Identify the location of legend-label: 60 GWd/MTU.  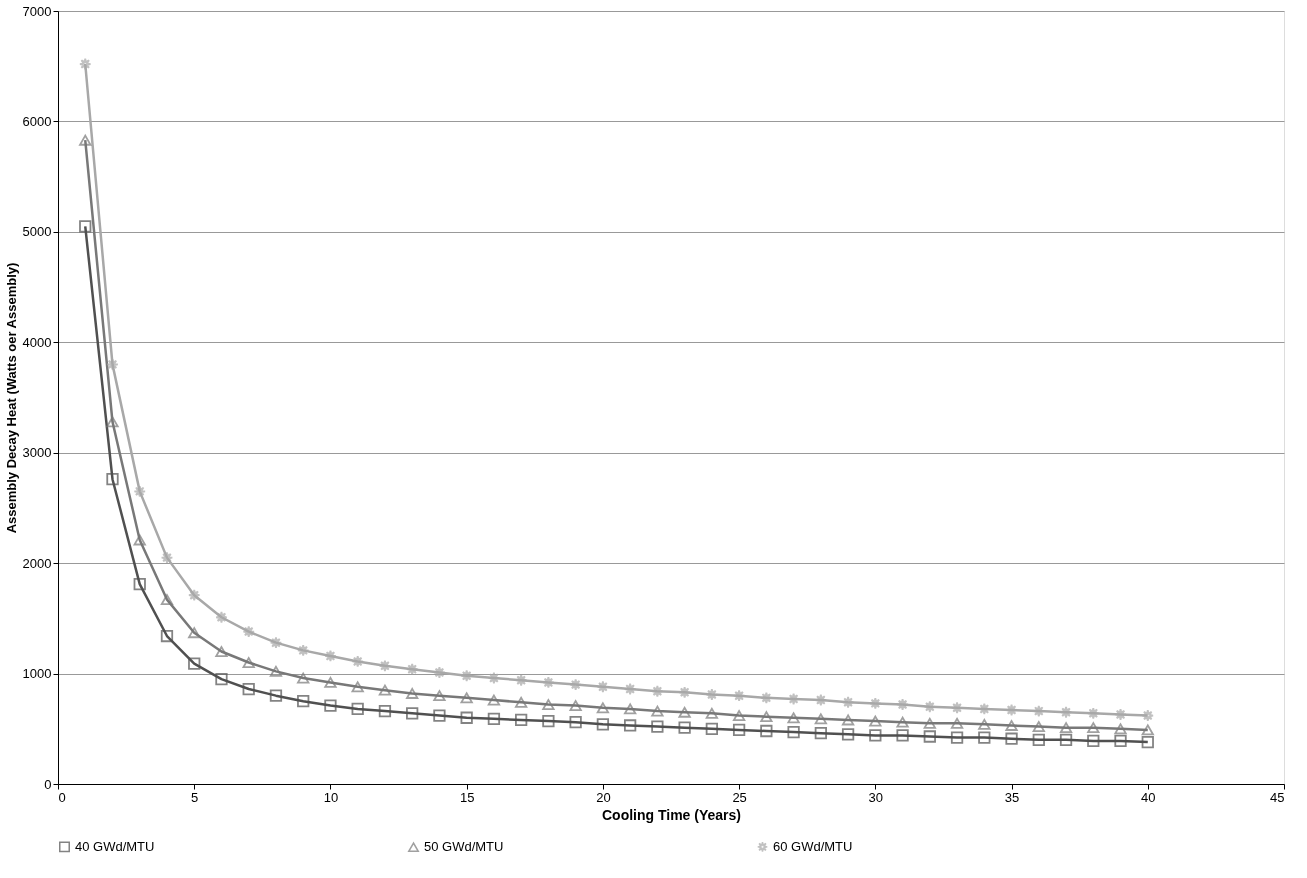
(813, 846).